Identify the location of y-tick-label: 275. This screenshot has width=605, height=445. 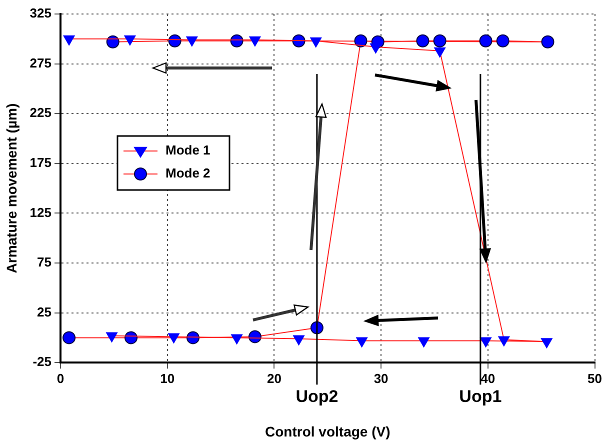
(41, 62).